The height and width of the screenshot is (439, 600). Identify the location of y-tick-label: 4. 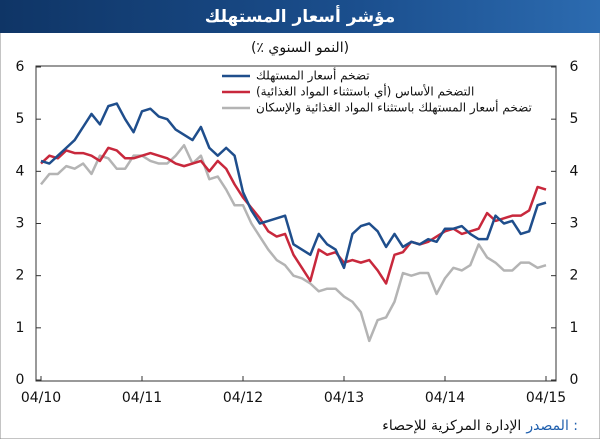
(20, 171).